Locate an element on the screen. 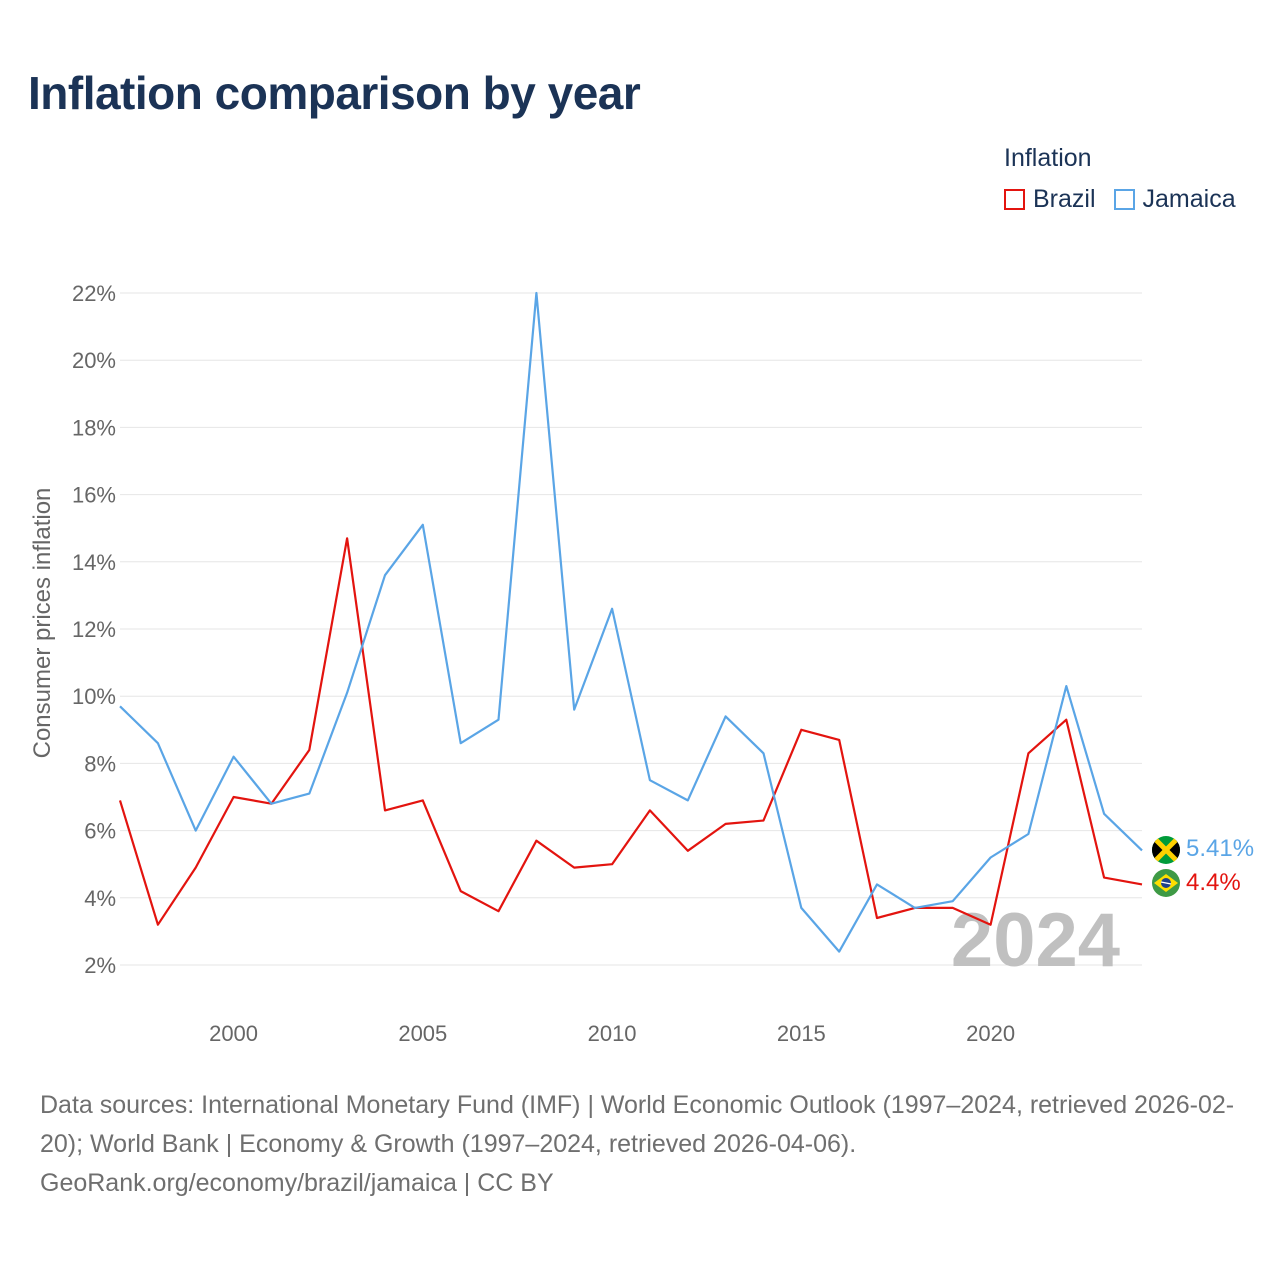 This screenshot has width=1280, height=1280. year-watermark: 2024 is located at coordinates (1035, 940).